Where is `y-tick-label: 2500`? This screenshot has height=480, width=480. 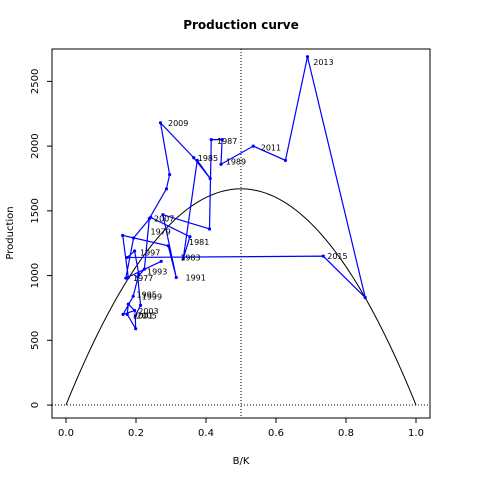 y-tick-label: 2500 is located at coordinates (35, 81).